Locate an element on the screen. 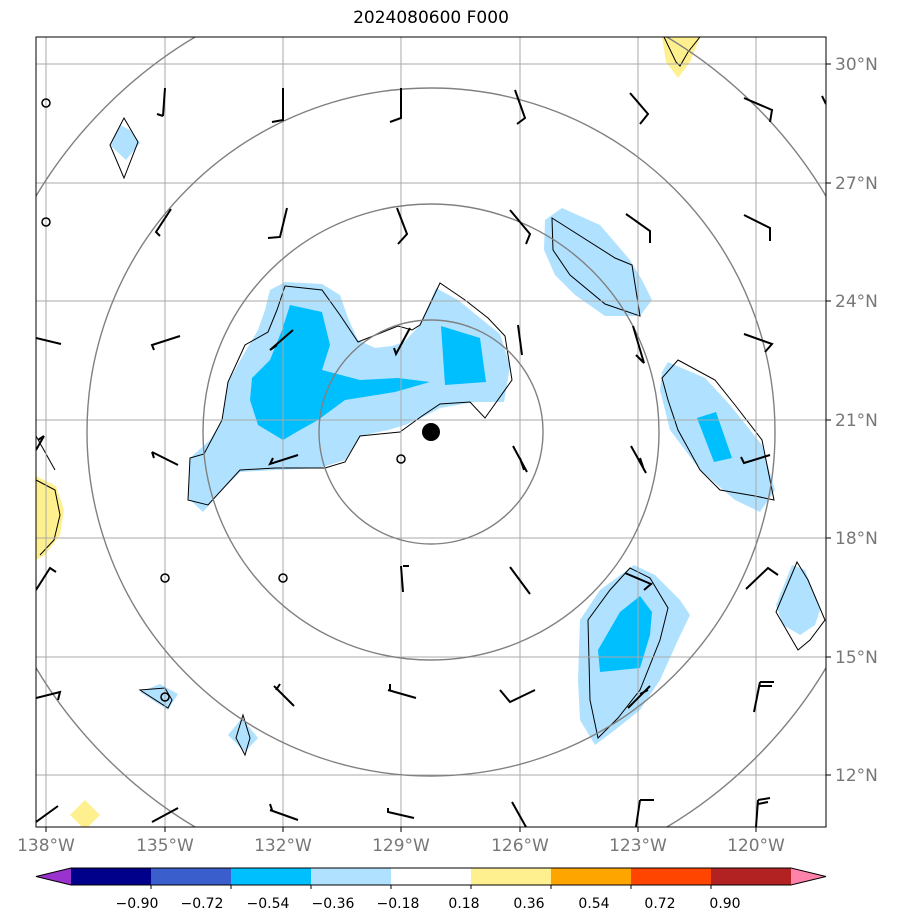 The image size is (897, 924). storm-center-marker is located at coordinates (431, 432).